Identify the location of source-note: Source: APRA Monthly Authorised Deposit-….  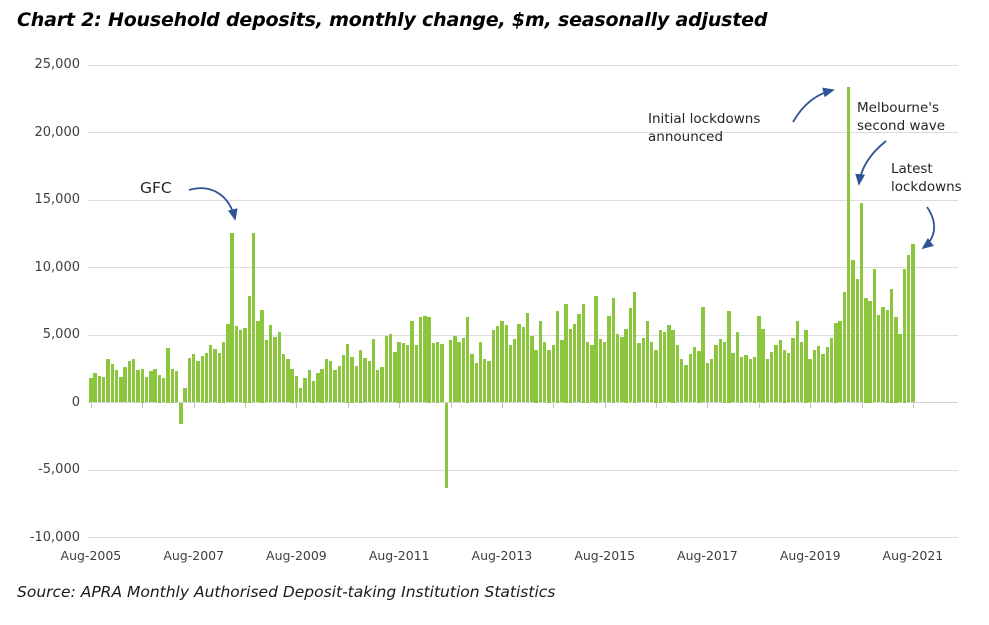
(286, 592).